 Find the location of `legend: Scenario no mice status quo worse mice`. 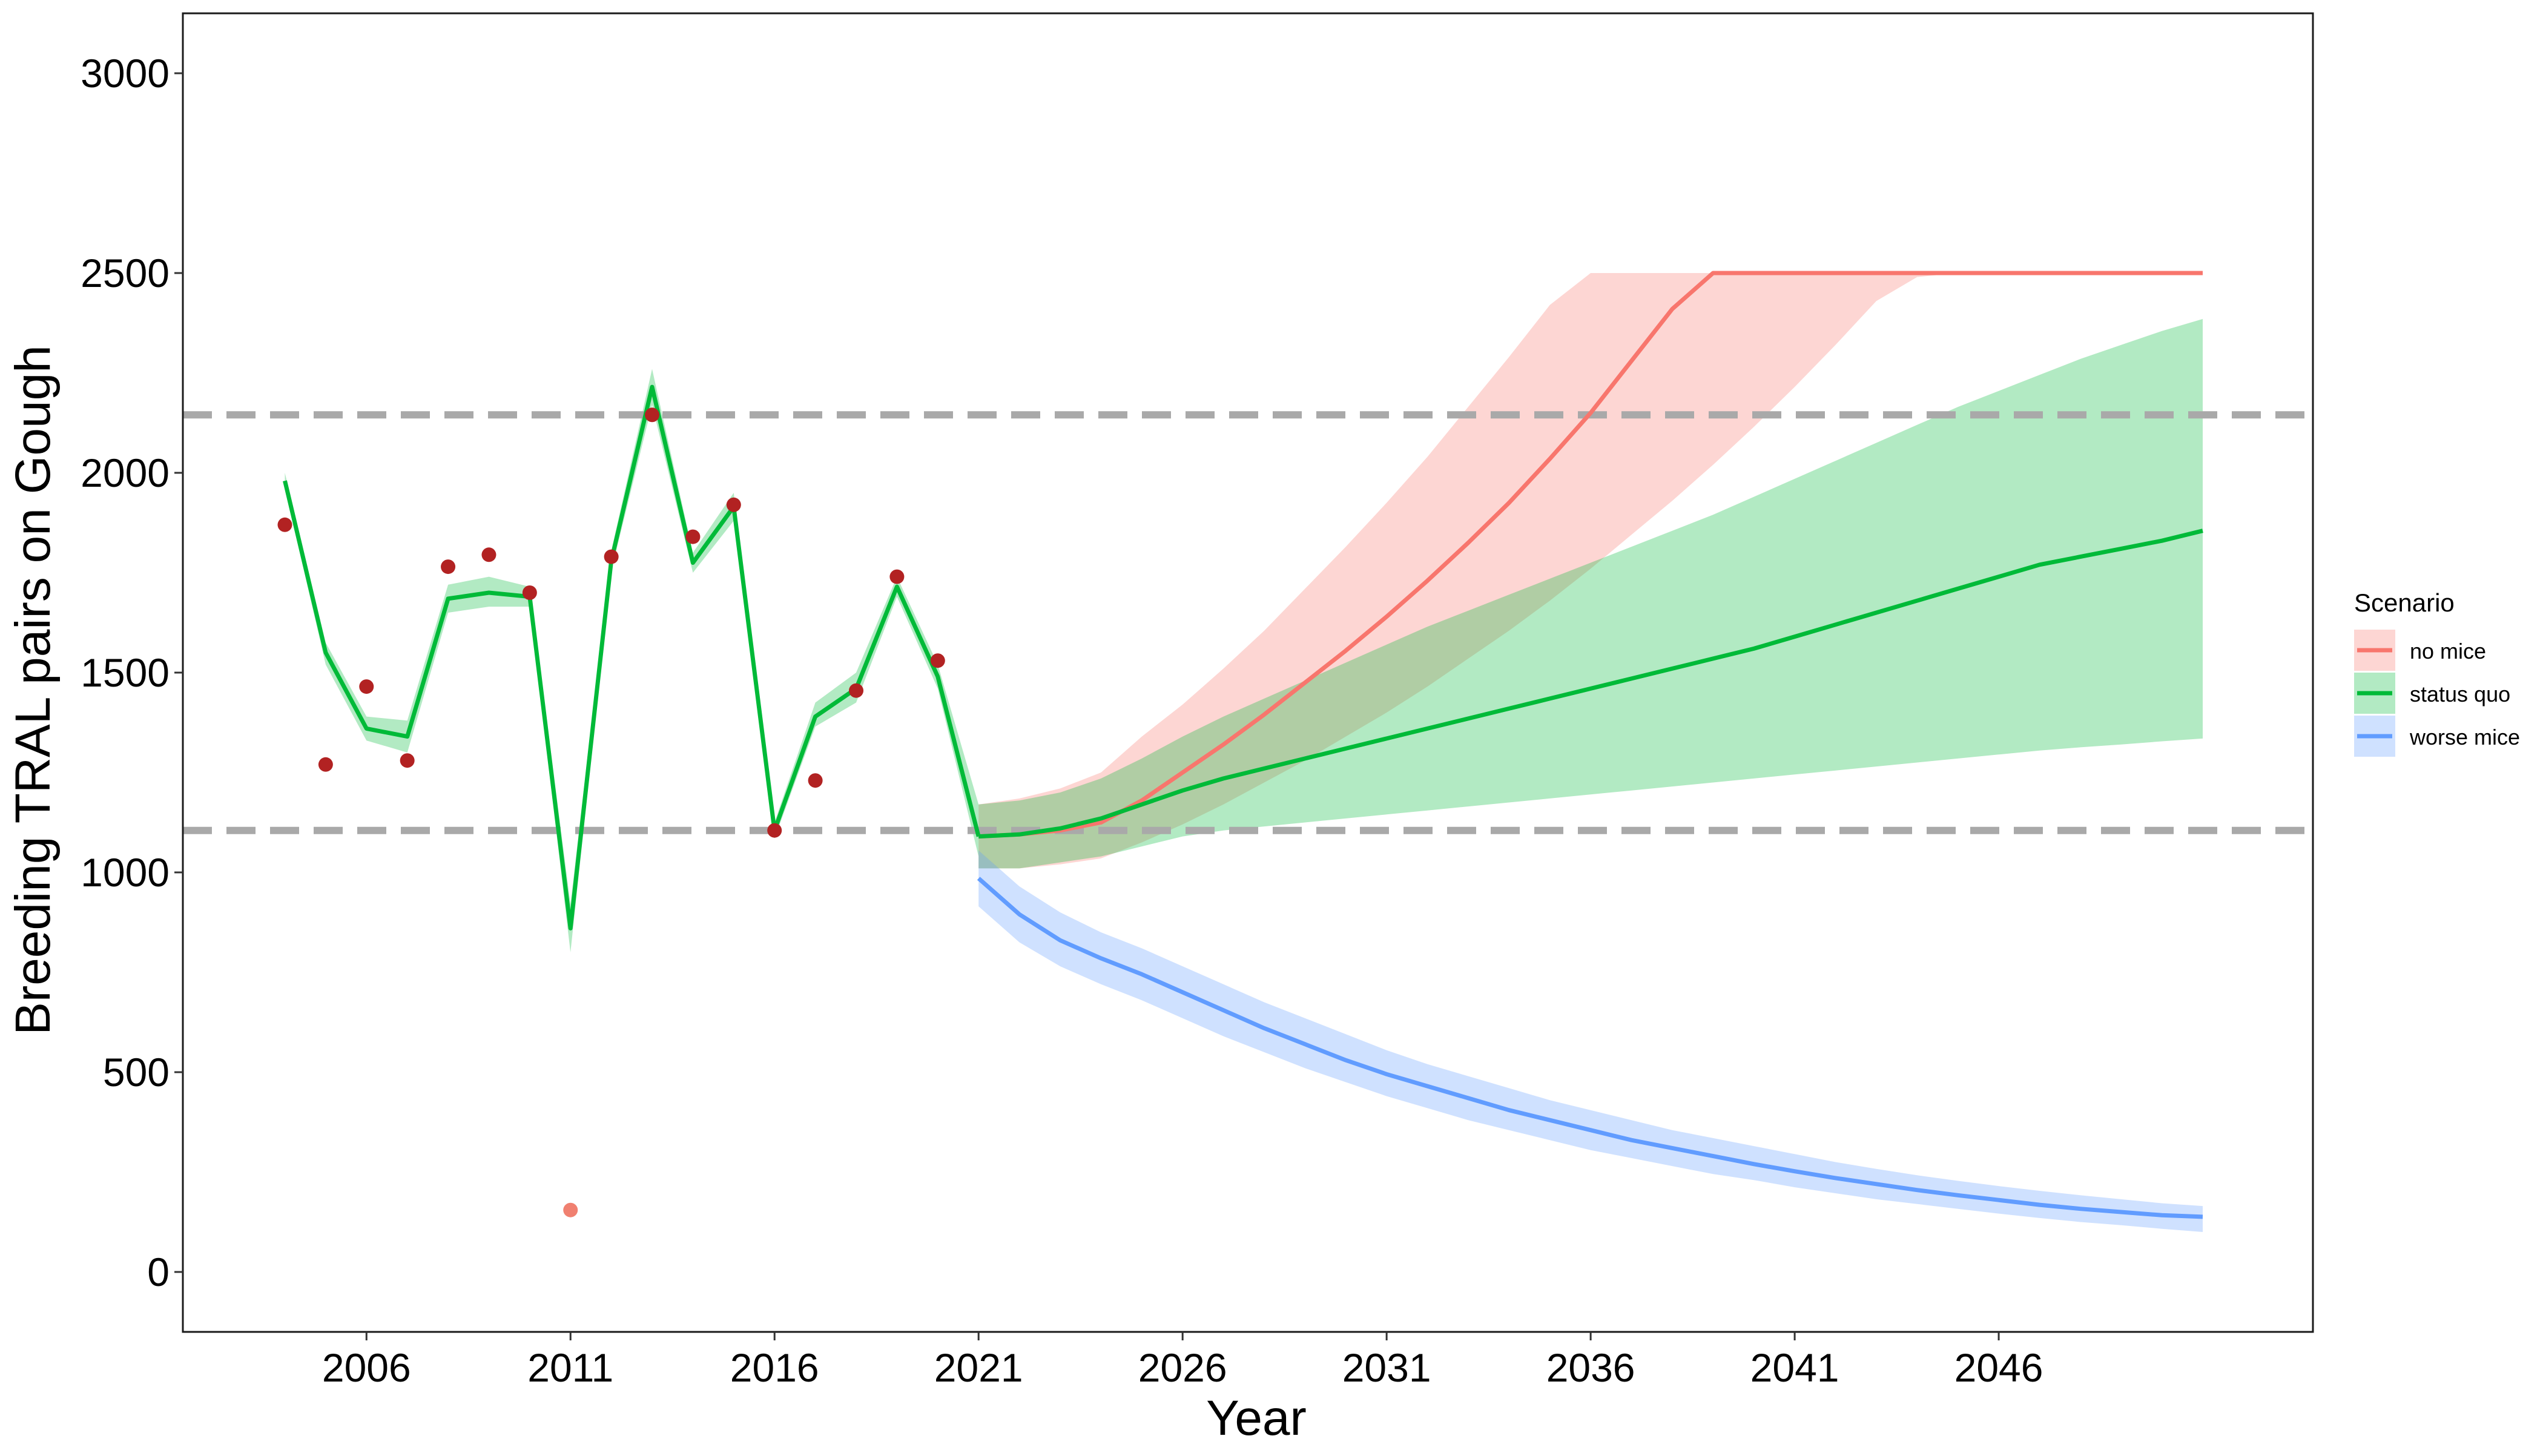

legend: Scenario no mice status quo worse mice is located at coordinates (2437, 673).